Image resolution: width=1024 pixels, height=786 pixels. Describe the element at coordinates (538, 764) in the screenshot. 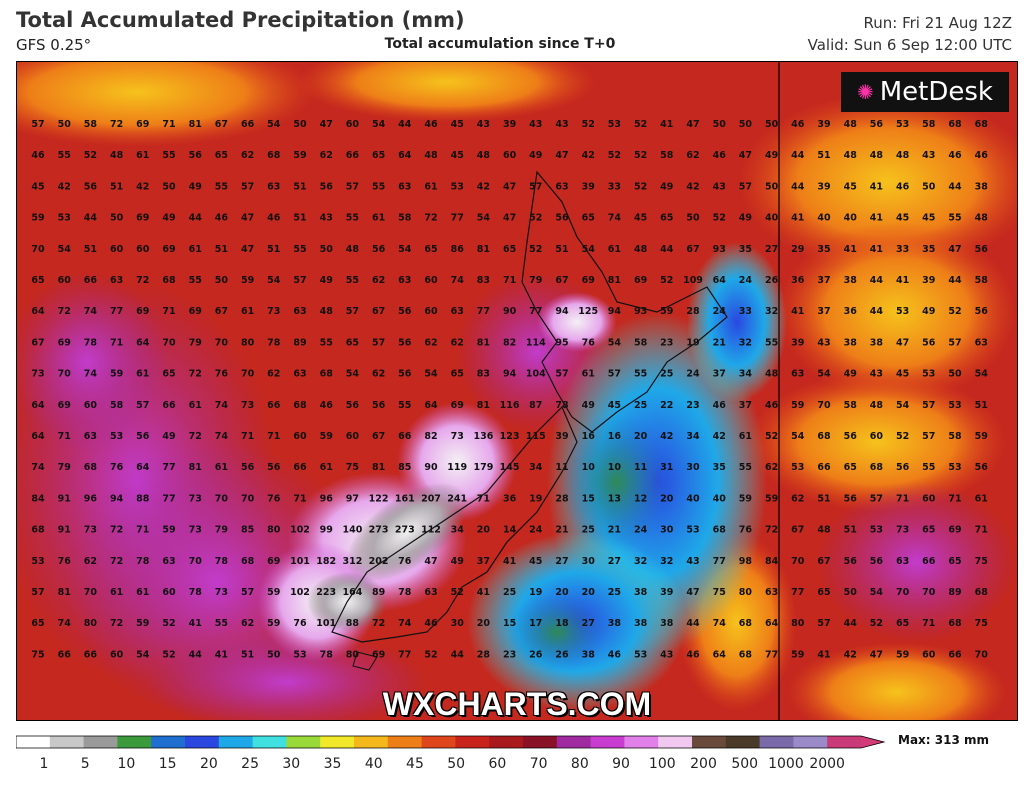

I see `color-scale-tick-label: 70` at that location.